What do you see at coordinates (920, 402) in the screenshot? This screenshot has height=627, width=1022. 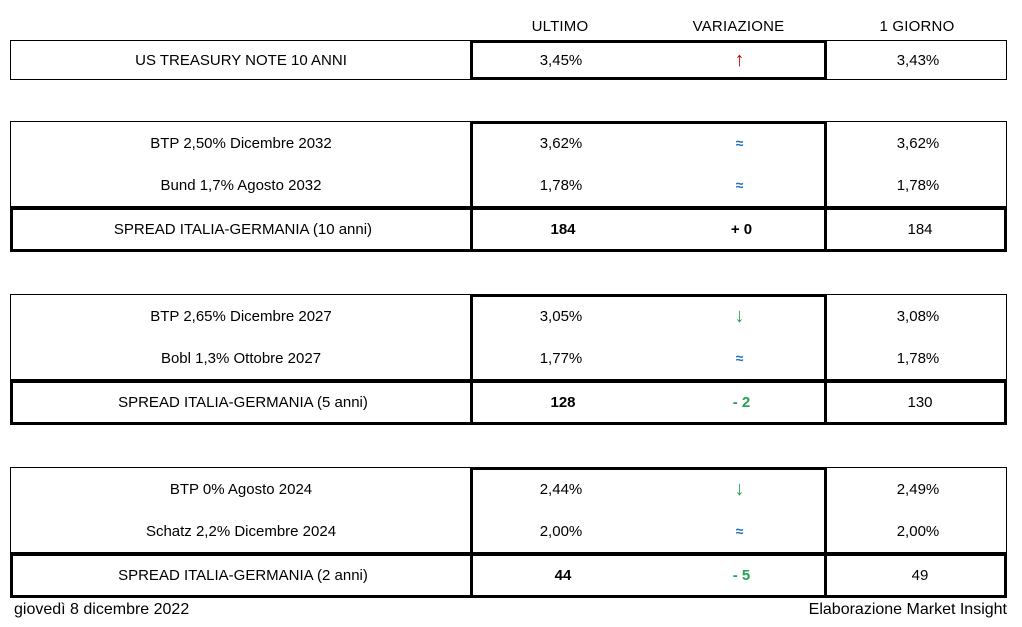 I see `spread-giorno-value: 130` at bounding box center [920, 402].